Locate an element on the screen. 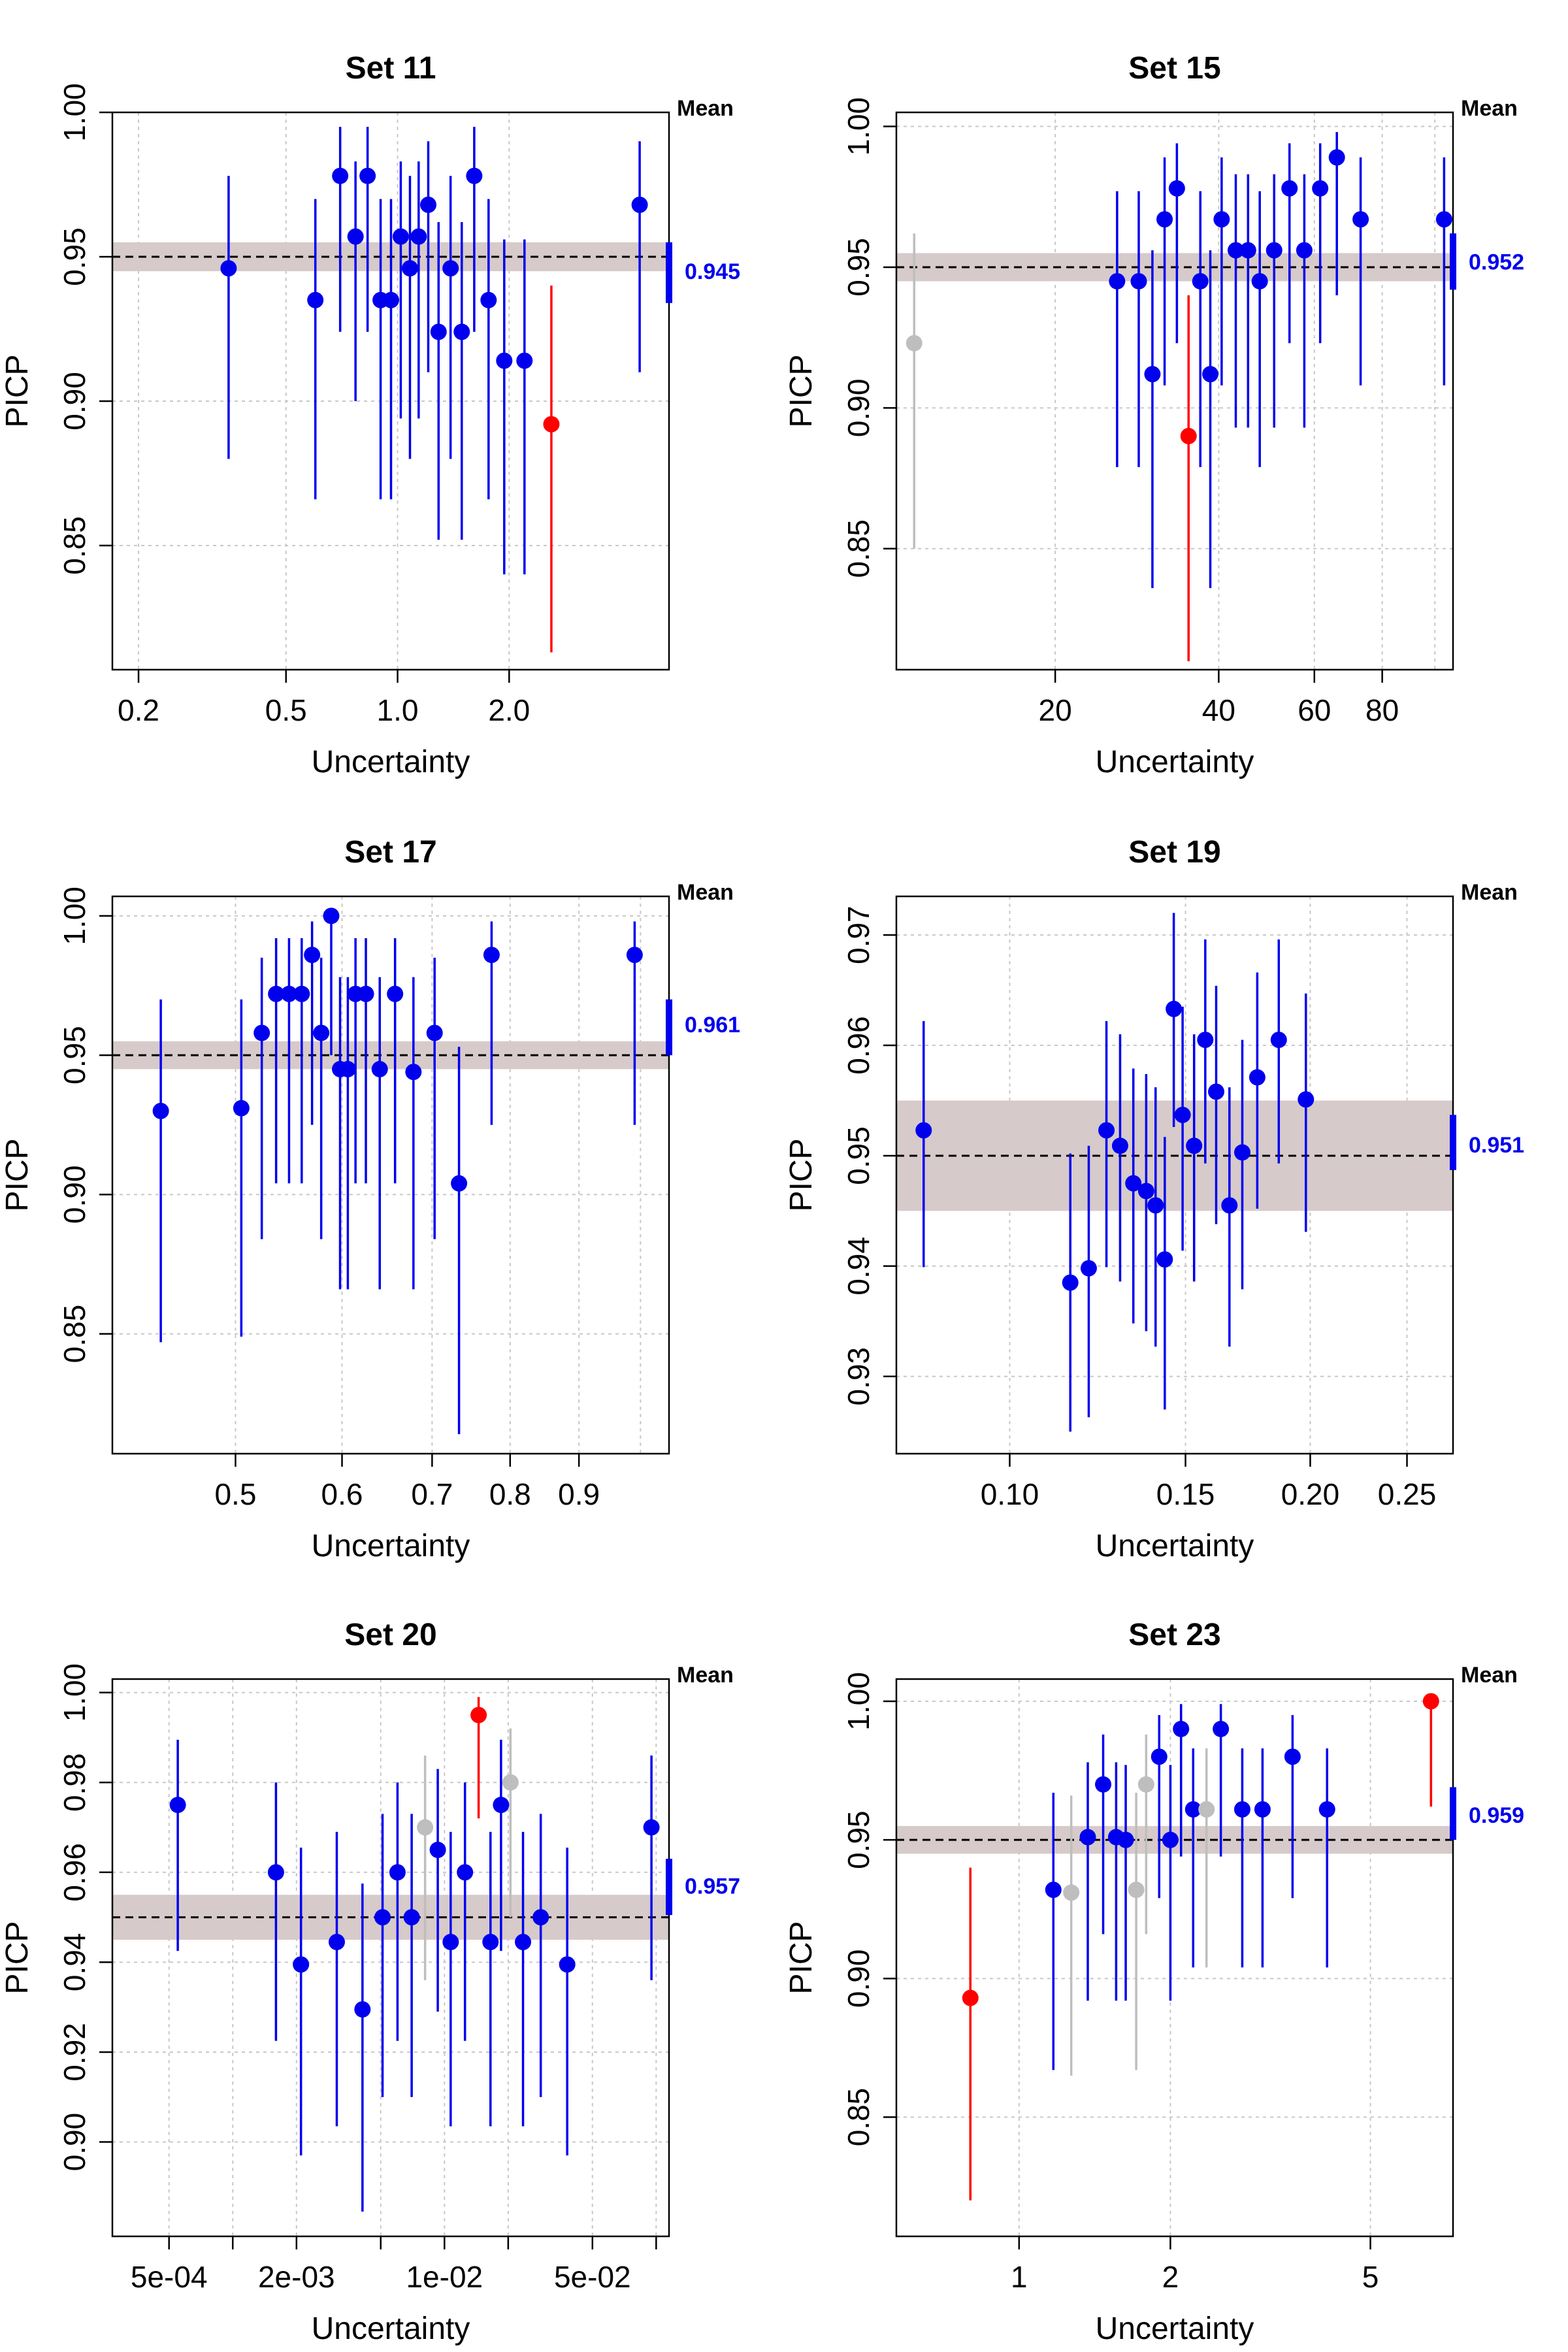  x-tick-label: 5e-02 is located at coordinates (592, 2277).